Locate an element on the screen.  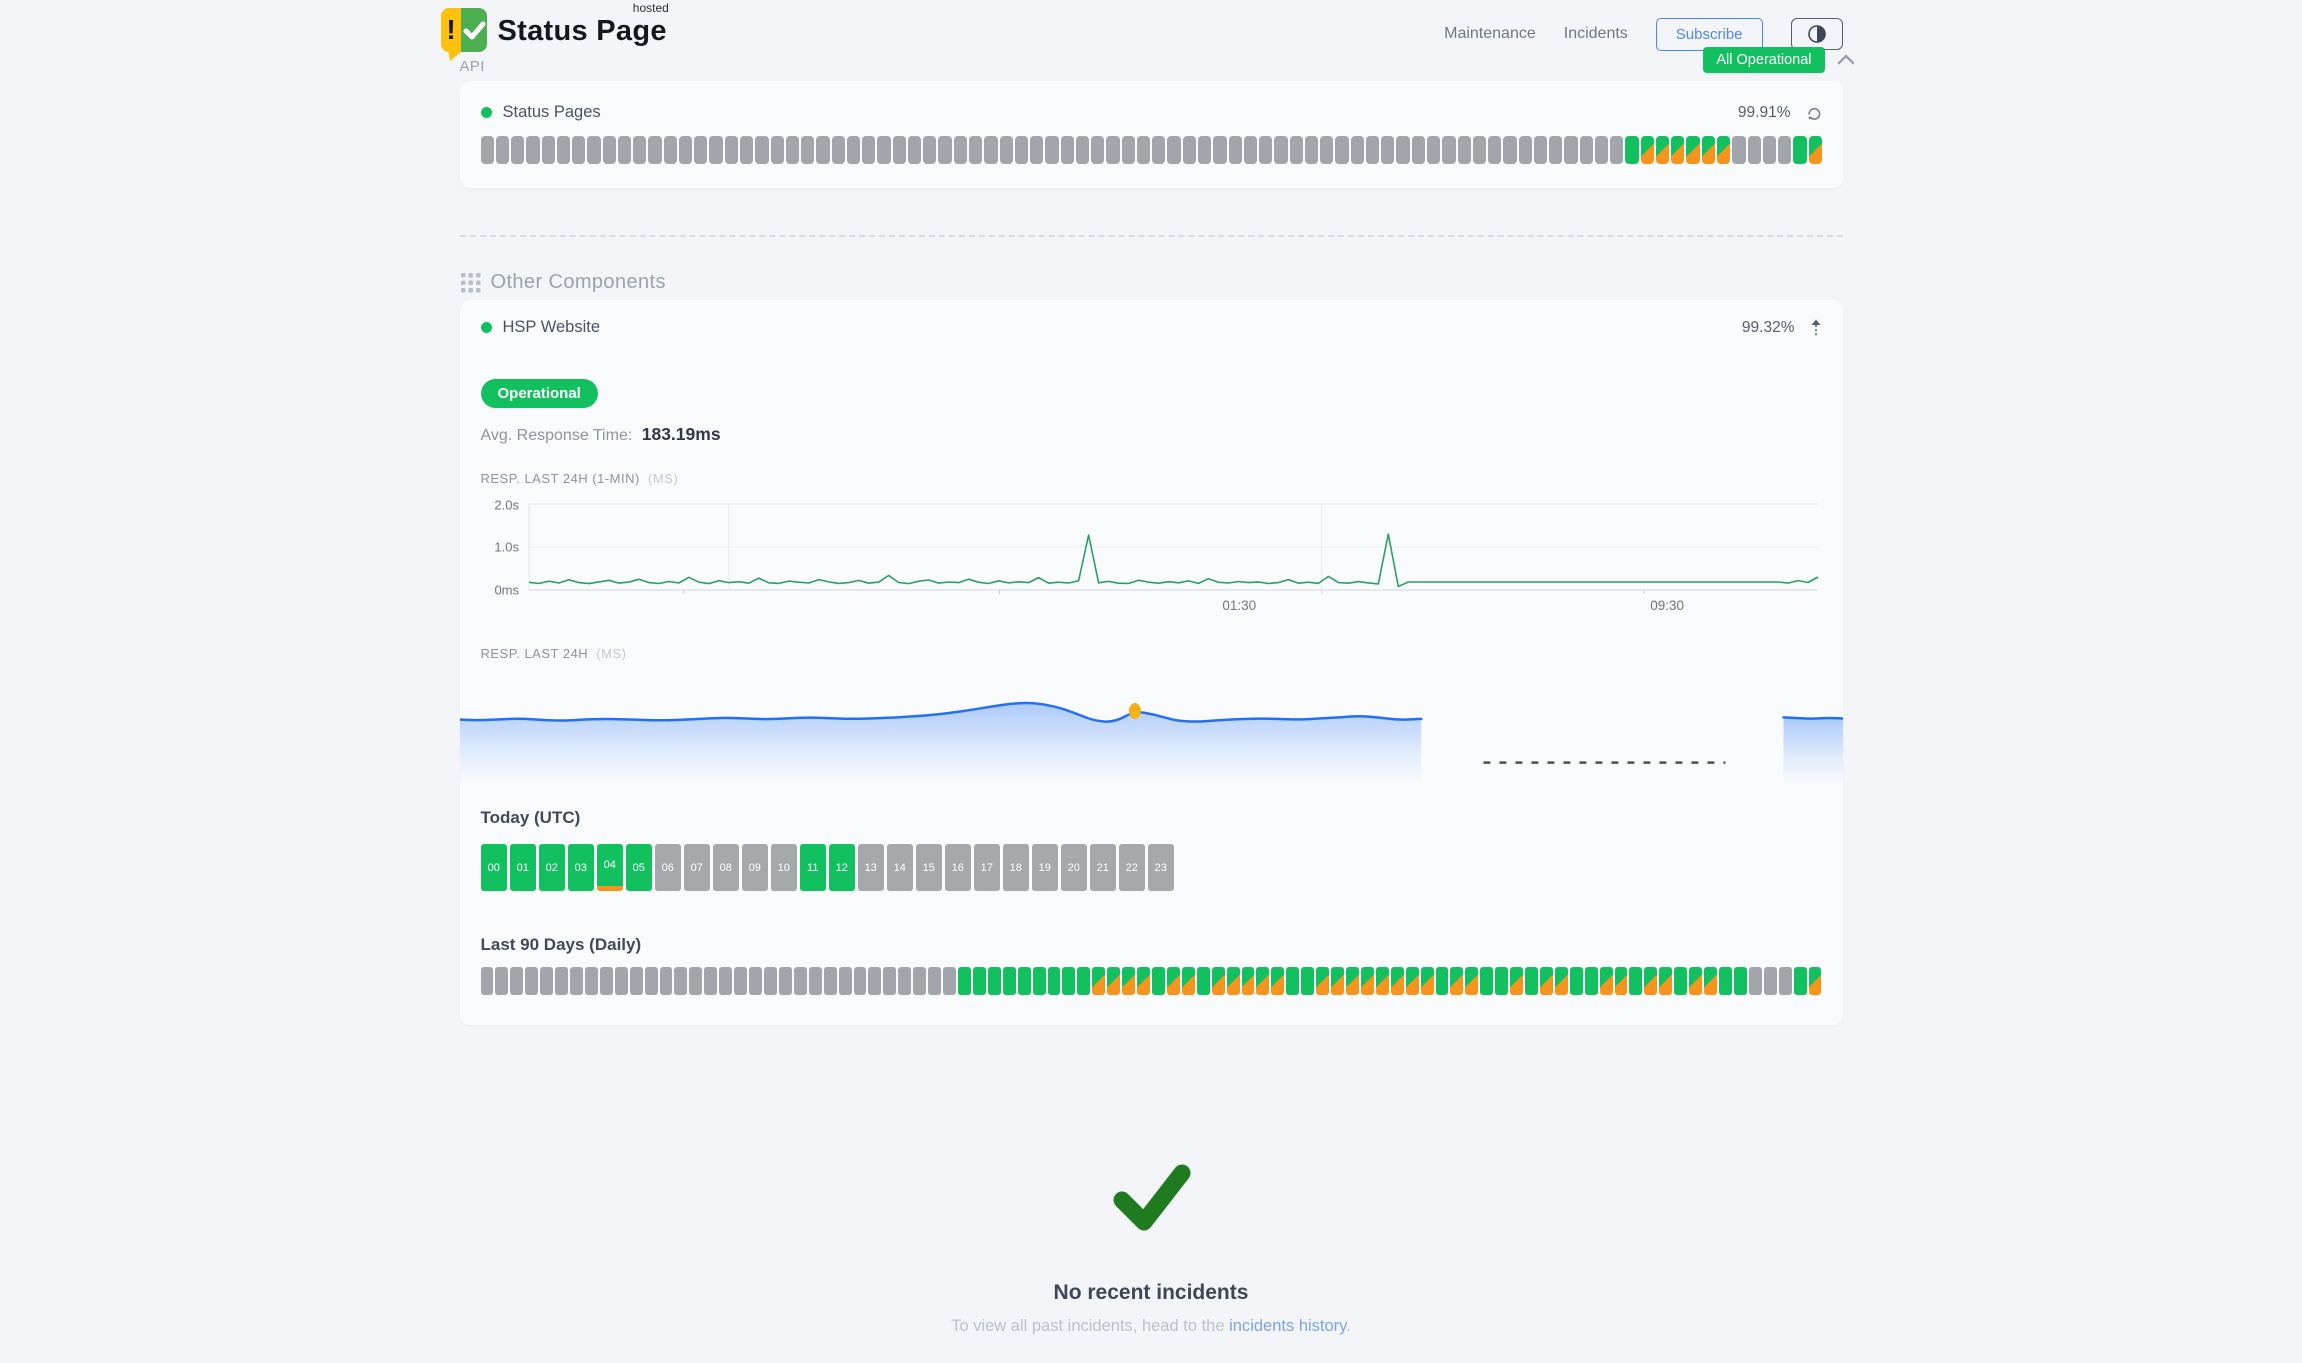
hour-block: 21 is located at coordinates (1102, 867).